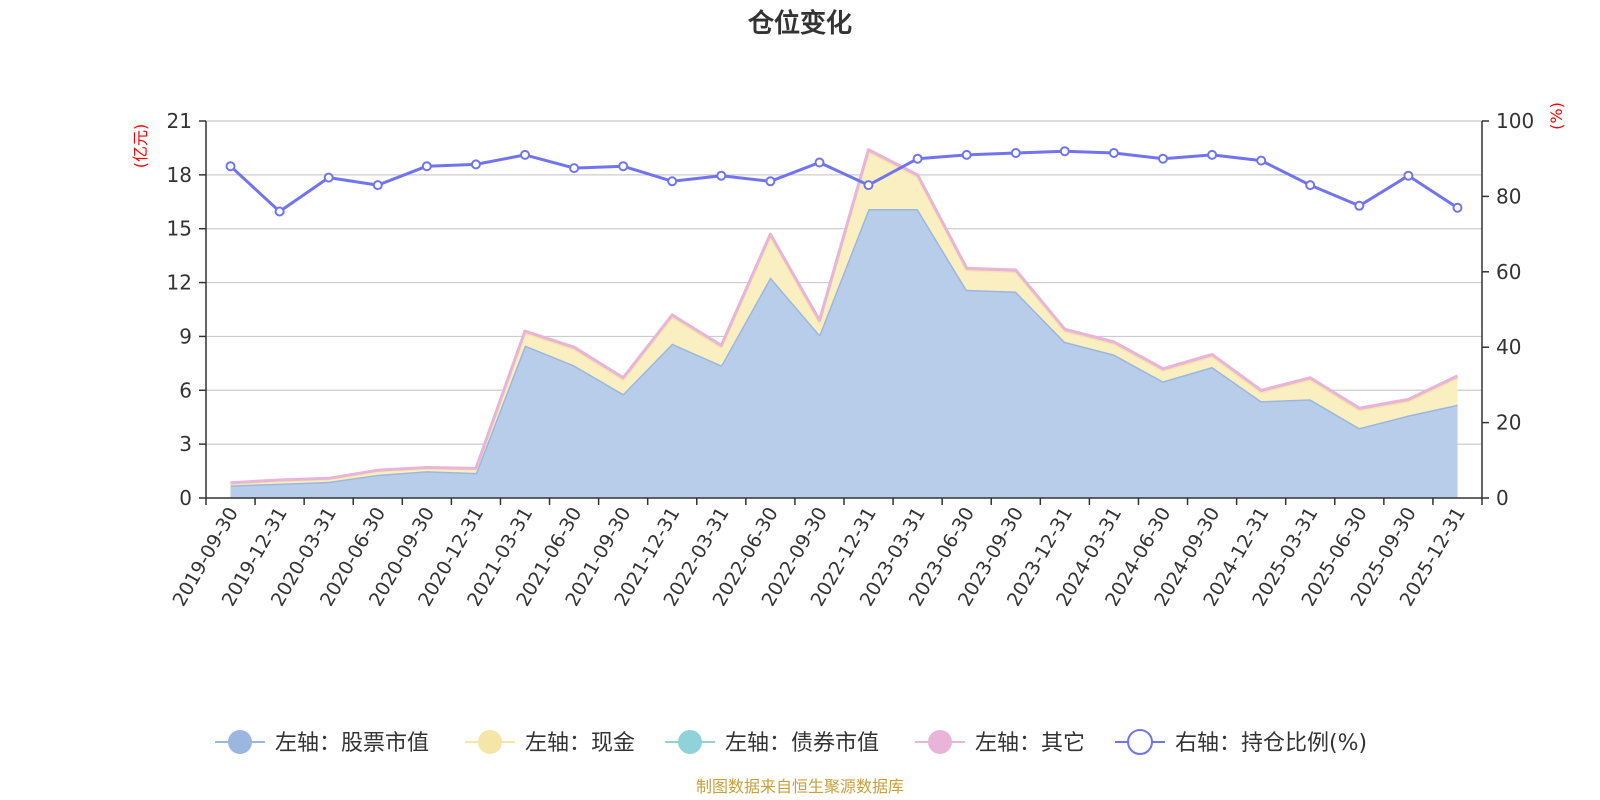 This screenshot has height=800, width=1600. I want to click on legend-item: 左轴：股票市值, so click(322, 743).